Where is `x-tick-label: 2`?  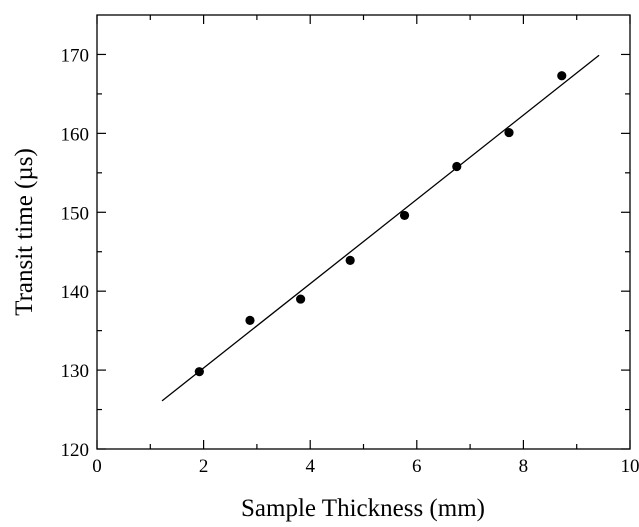
x-tick-label: 2 is located at coordinates (204, 466).